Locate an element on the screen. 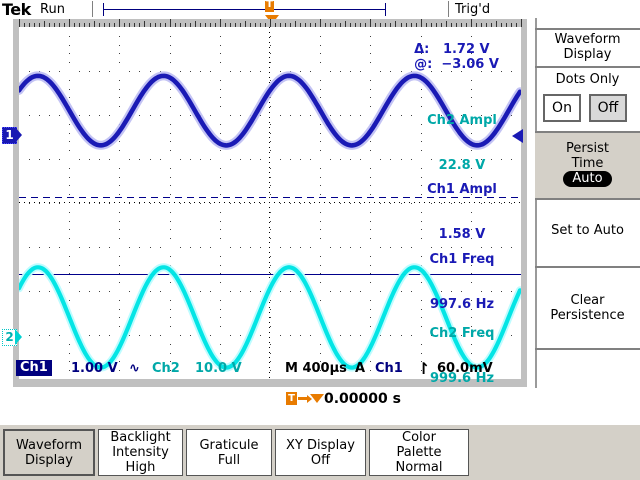 The width and height of the screenshot is (640, 480). time-offset-arrow-icon is located at coordinates (305, 398).